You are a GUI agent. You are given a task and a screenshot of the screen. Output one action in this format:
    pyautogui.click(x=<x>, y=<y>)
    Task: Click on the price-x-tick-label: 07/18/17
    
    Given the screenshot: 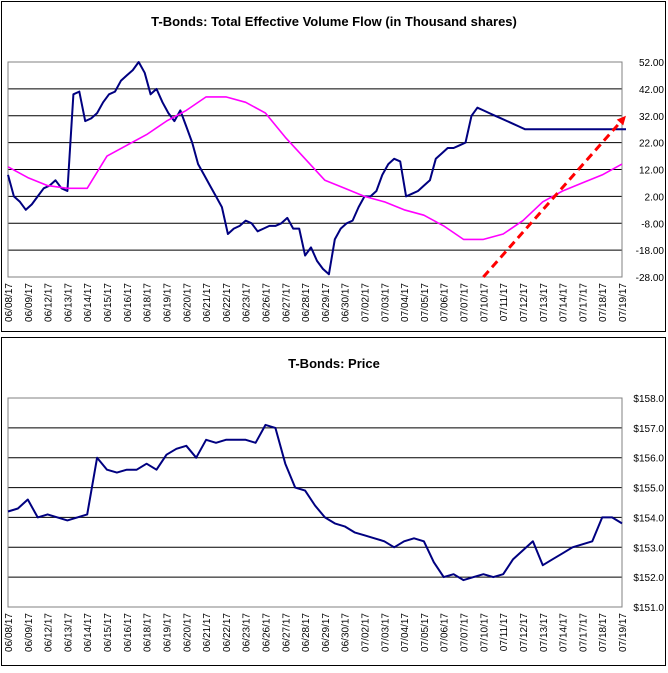 What is the action you would take?
    pyautogui.click(x=603, y=632)
    